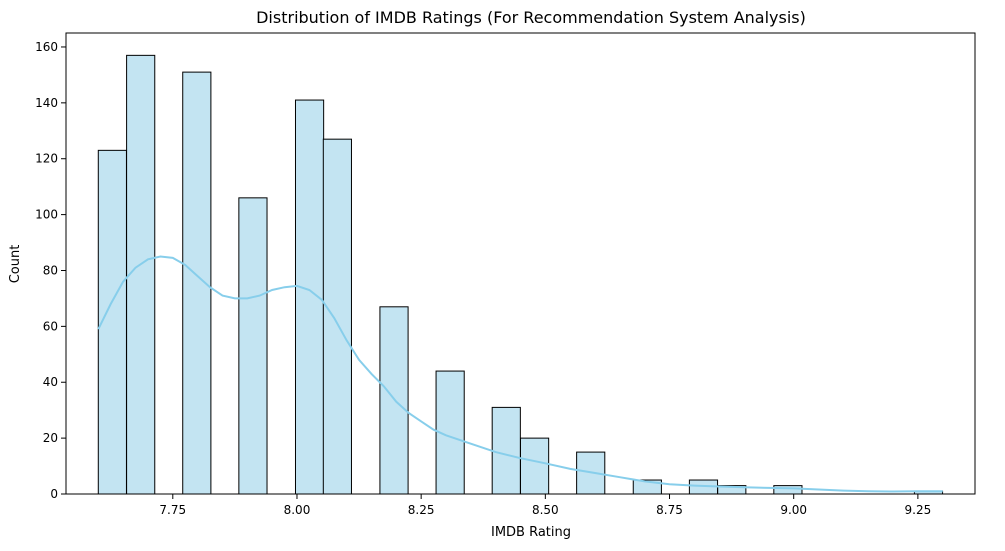 The width and height of the screenshot is (1005, 551). Describe the element at coordinates (50, 382) in the screenshot. I see `y-tick-label: 40` at that location.